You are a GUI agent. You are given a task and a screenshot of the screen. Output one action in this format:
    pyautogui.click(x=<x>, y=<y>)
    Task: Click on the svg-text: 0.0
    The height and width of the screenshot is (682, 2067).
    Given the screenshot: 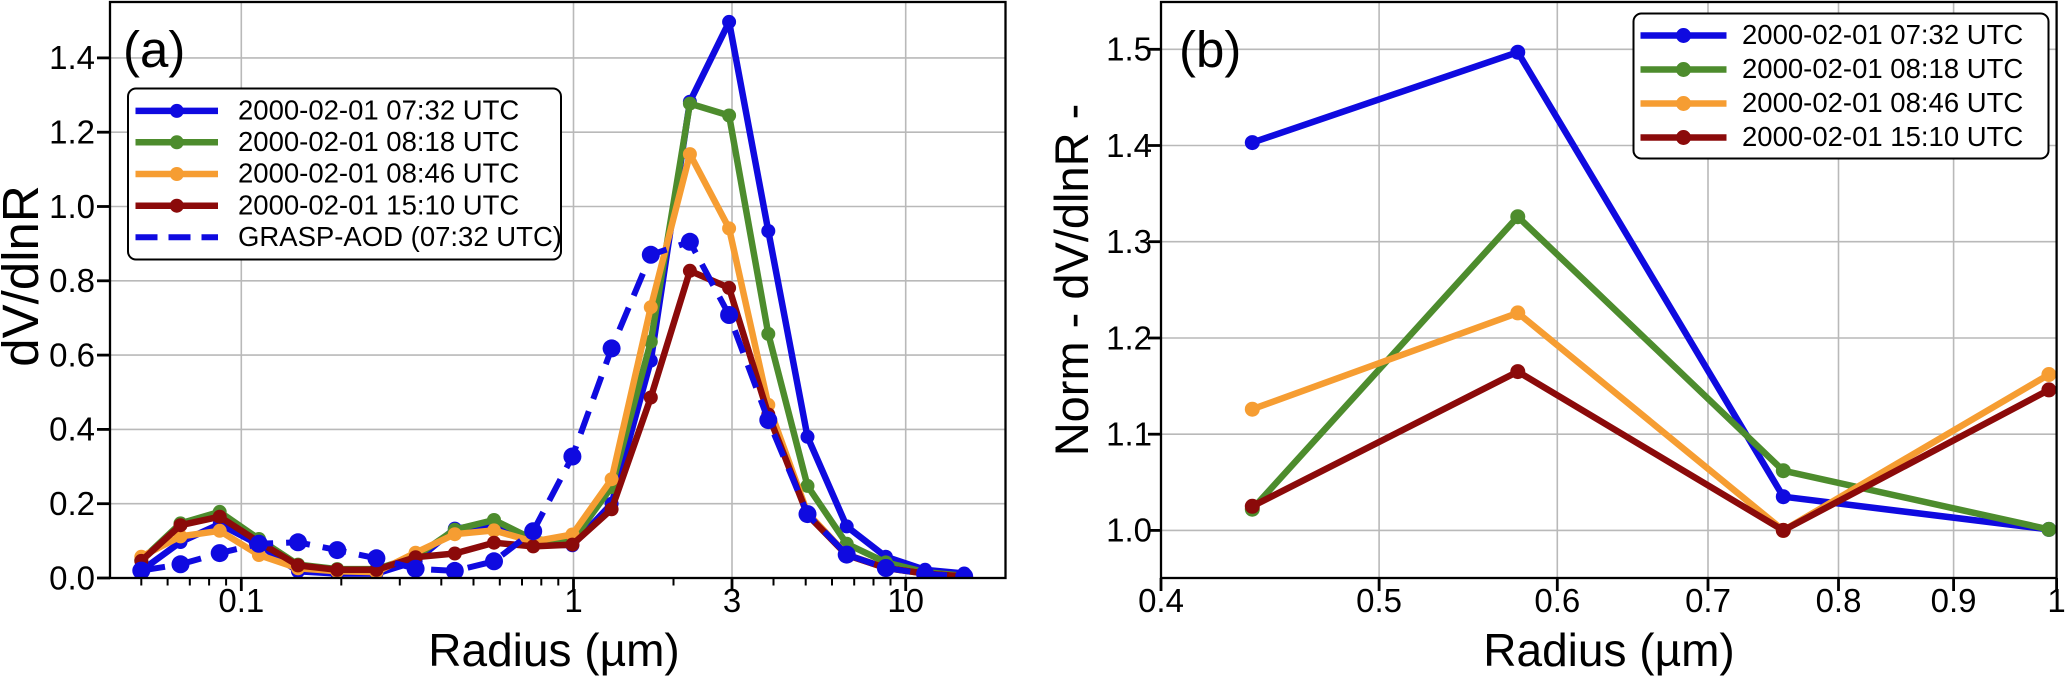 What is the action you would take?
    pyautogui.click(x=72, y=577)
    